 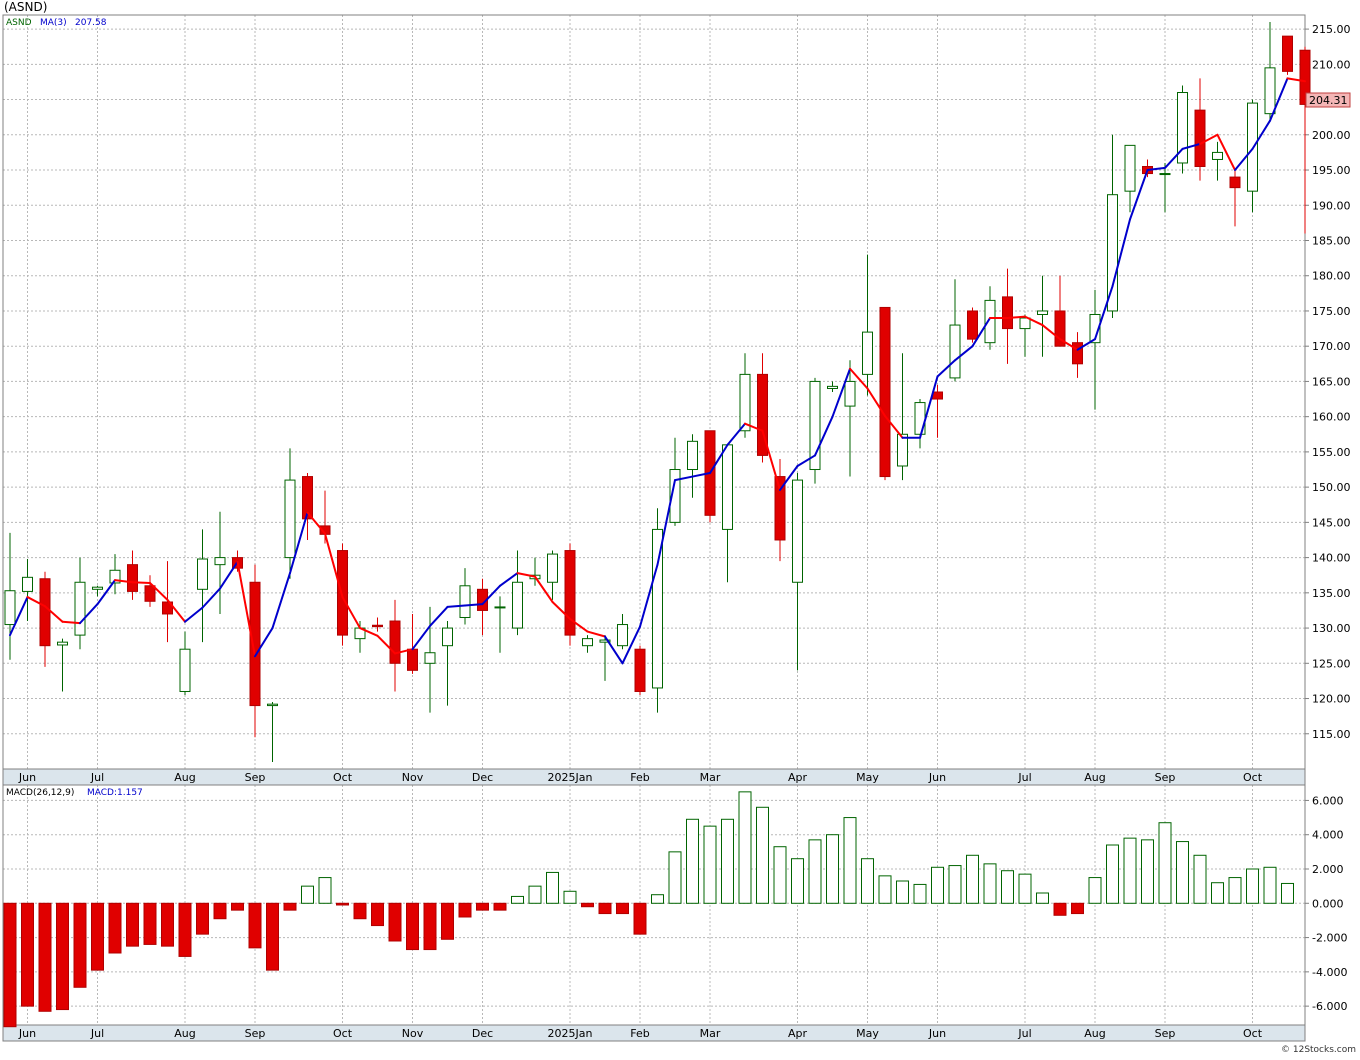 I want to click on macd-x-tick-label: May, so click(x=867, y=1033).